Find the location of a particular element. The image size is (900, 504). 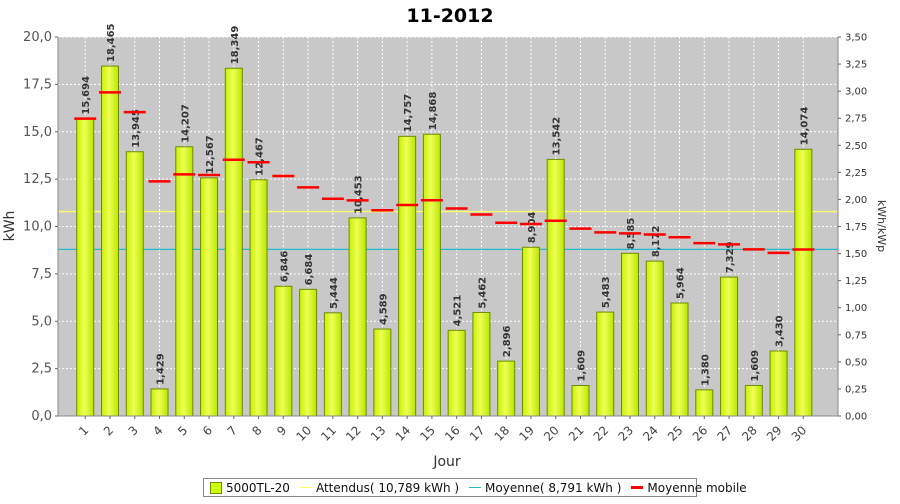

x-tick-label: 29 is located at coordinates (774, 433).